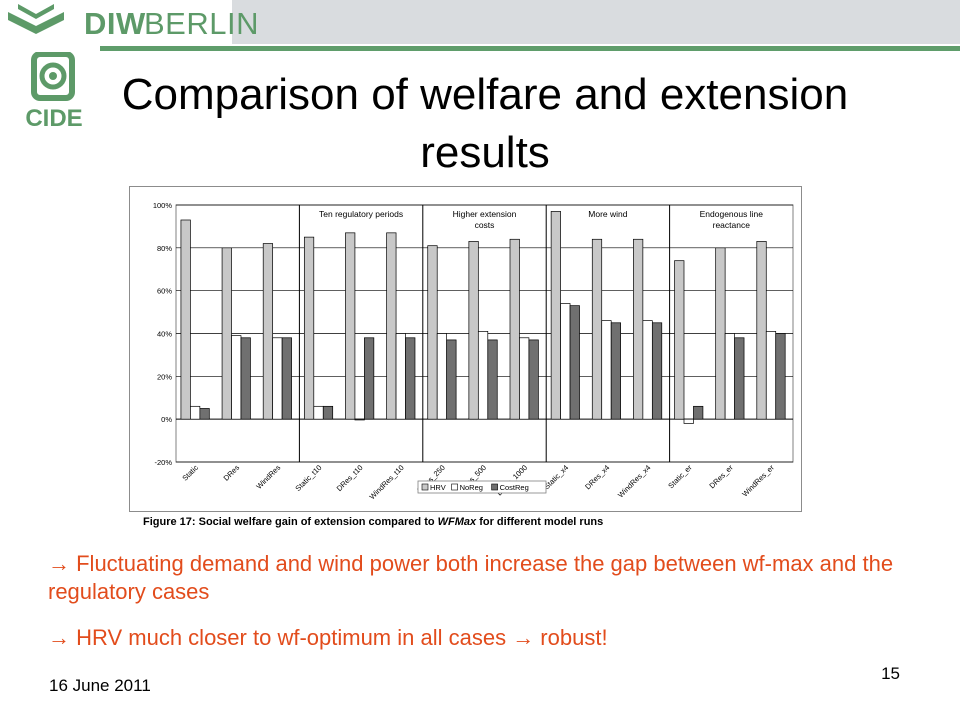  What do you see at coordinates (758, 481) in the screenshot?
I see `x-tick-label: WindRes_er` at bounding box center [758, 481].